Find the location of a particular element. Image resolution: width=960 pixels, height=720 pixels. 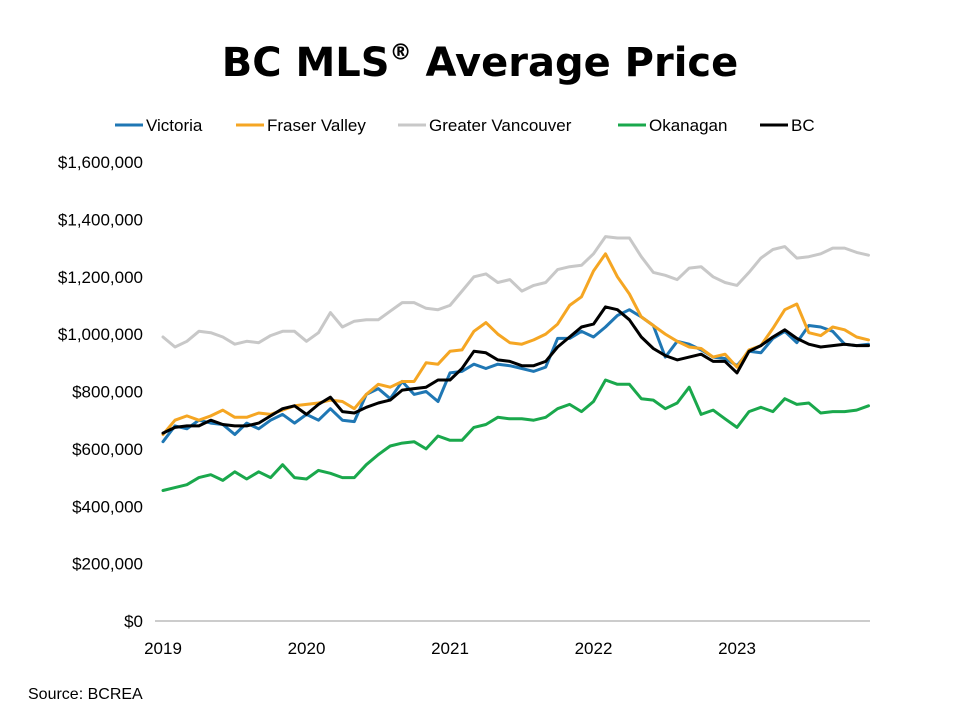

chart-title-suffix: Average Price is located at coordinates (575, 63).